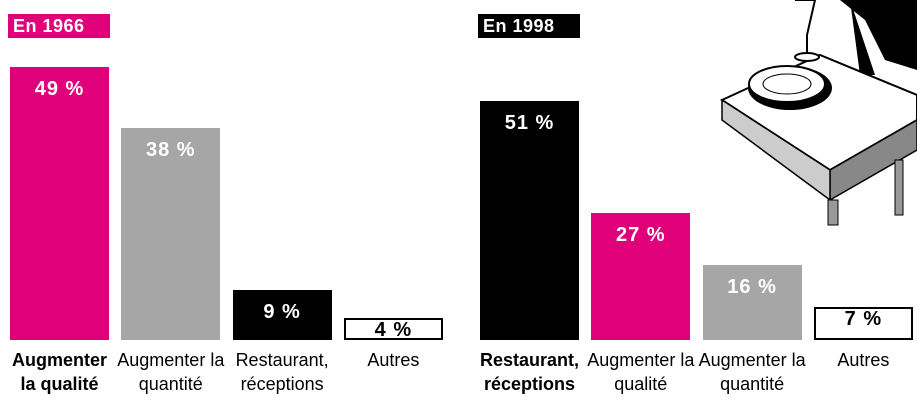 This screenshot has height=401, width=917. Describe the element at coordinates (863, 319) in the screenshot. I see `value-label: 7 %` at that location.